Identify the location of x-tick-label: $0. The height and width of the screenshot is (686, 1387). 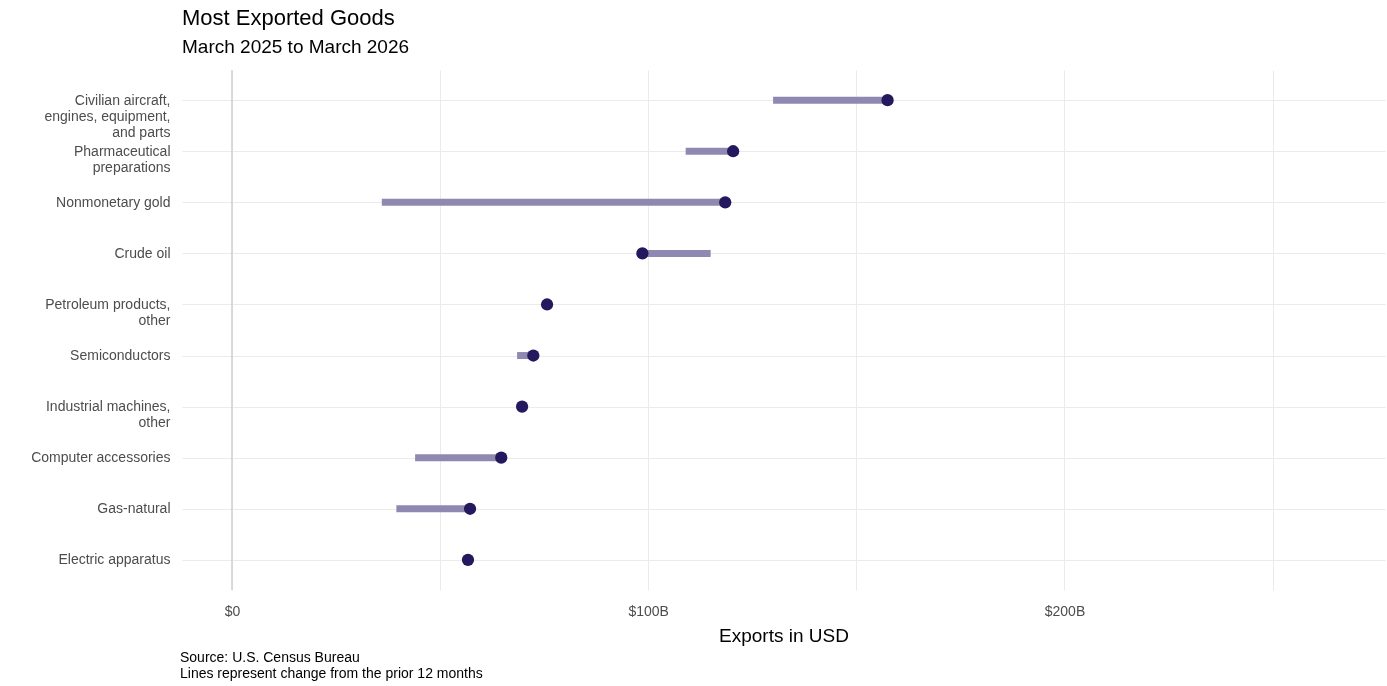
(232, 610).